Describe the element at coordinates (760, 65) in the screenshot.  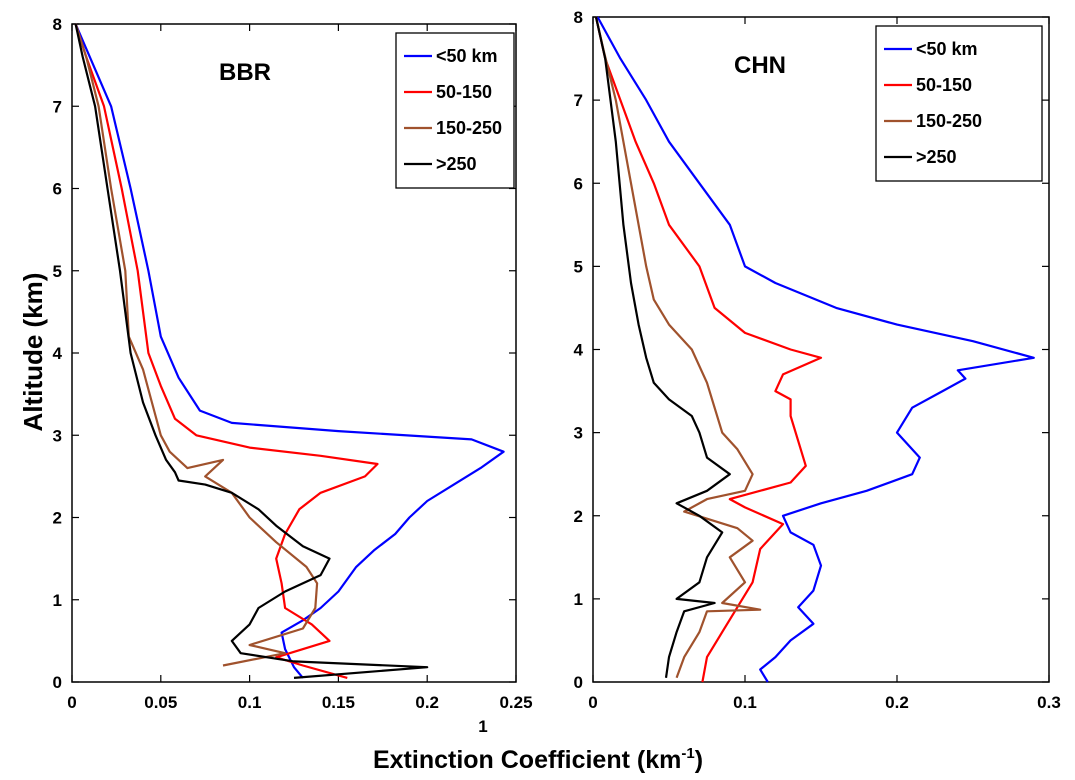
I see `panel-title: CHN` at that location.